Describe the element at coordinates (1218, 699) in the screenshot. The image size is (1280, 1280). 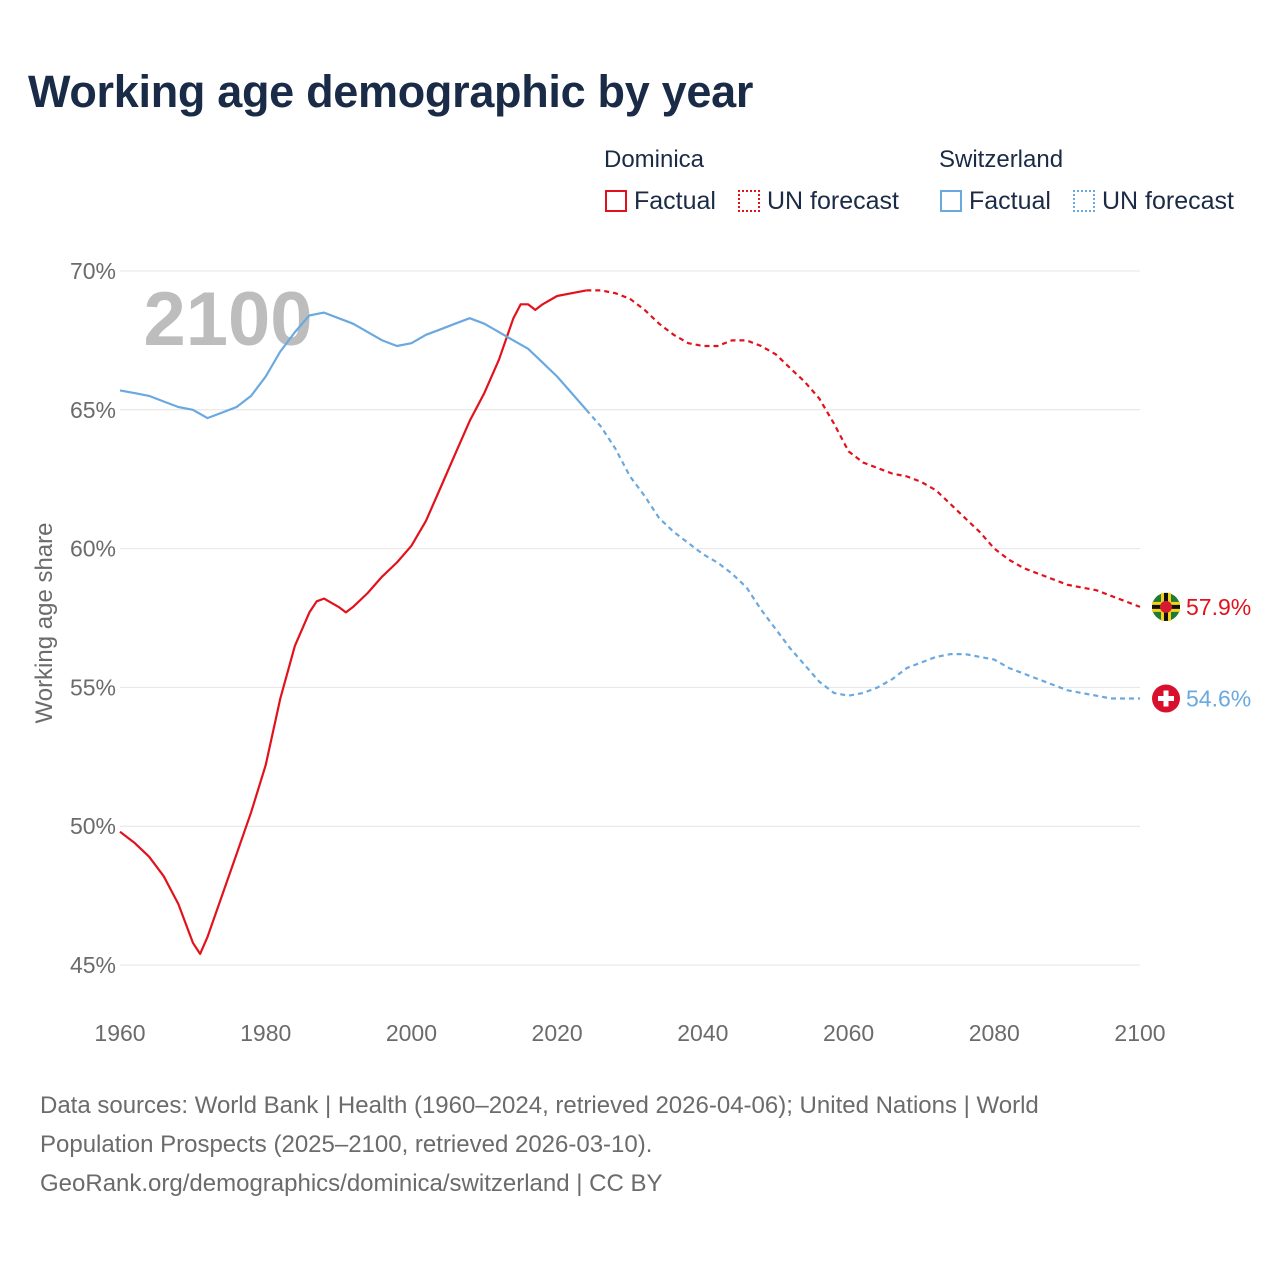
I see `end-value-label-switzerland: 54.6%` at that location.